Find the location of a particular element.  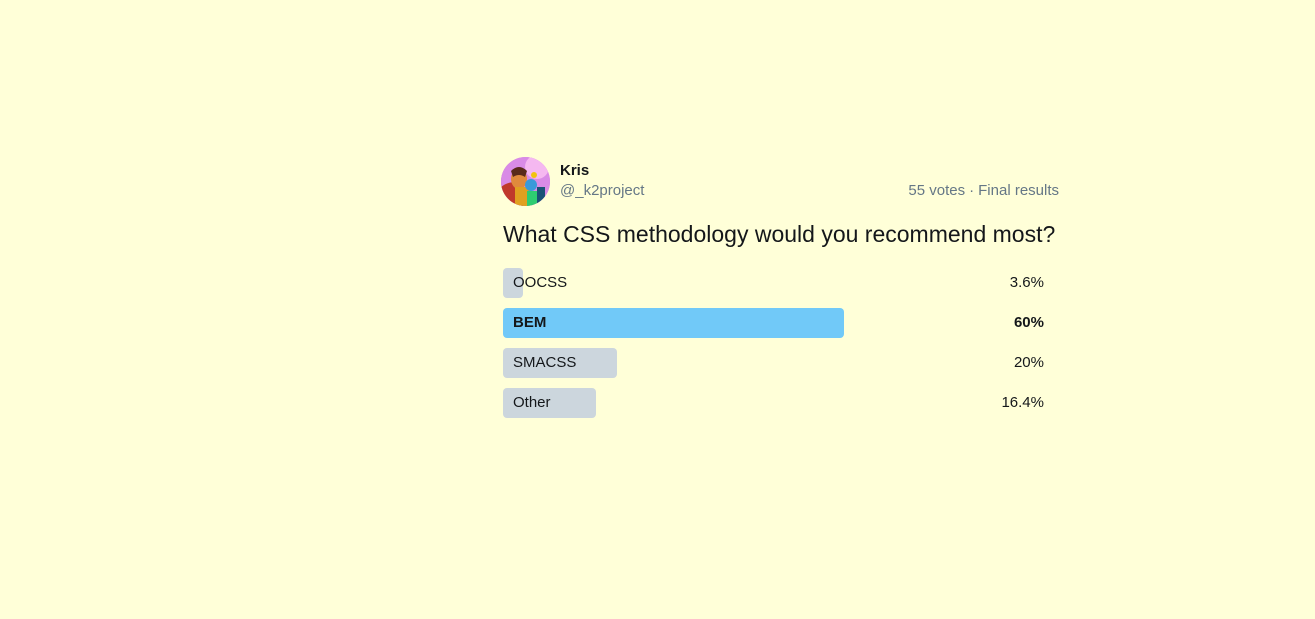

author-handle: @_k2project is located at coordinates (602, 190).